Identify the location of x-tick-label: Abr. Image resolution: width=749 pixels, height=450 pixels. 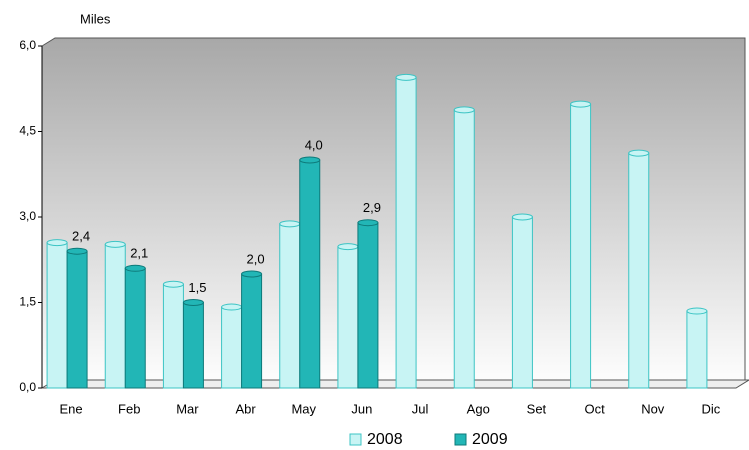
(245, 408).